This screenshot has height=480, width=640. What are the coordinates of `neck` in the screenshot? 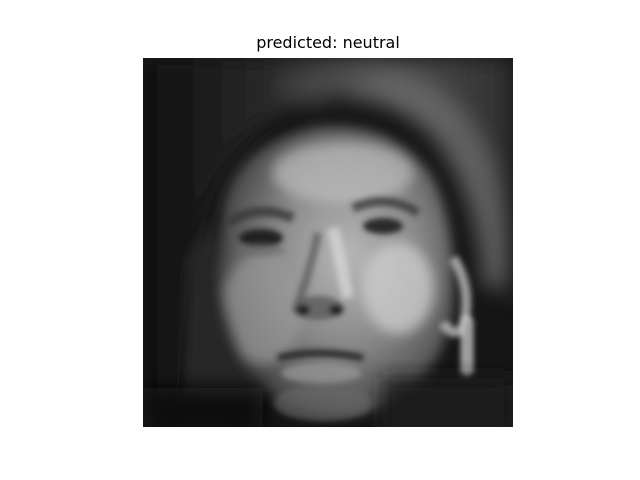 It's located at (328, 402).